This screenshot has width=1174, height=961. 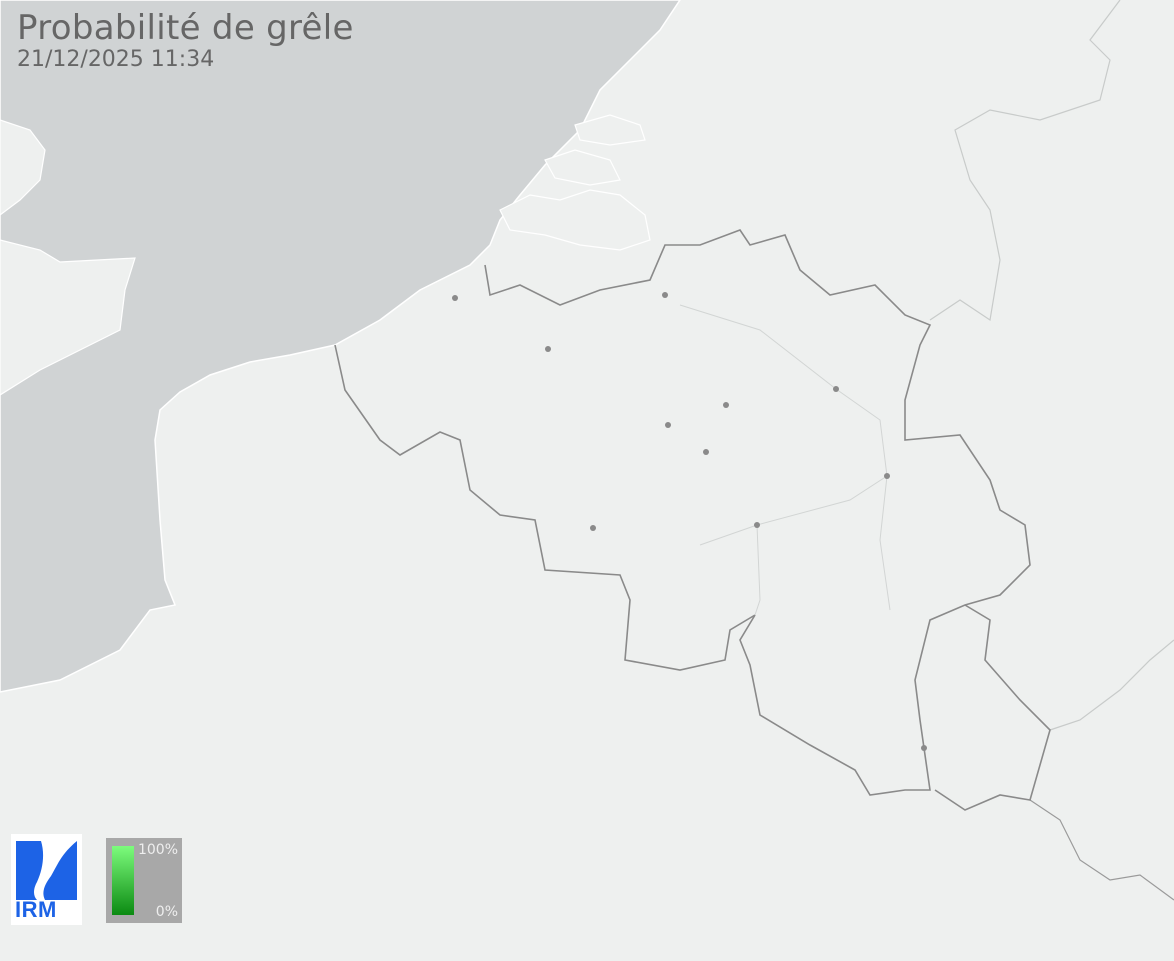 I want to click on uk-land, so click(x=68, y=317).